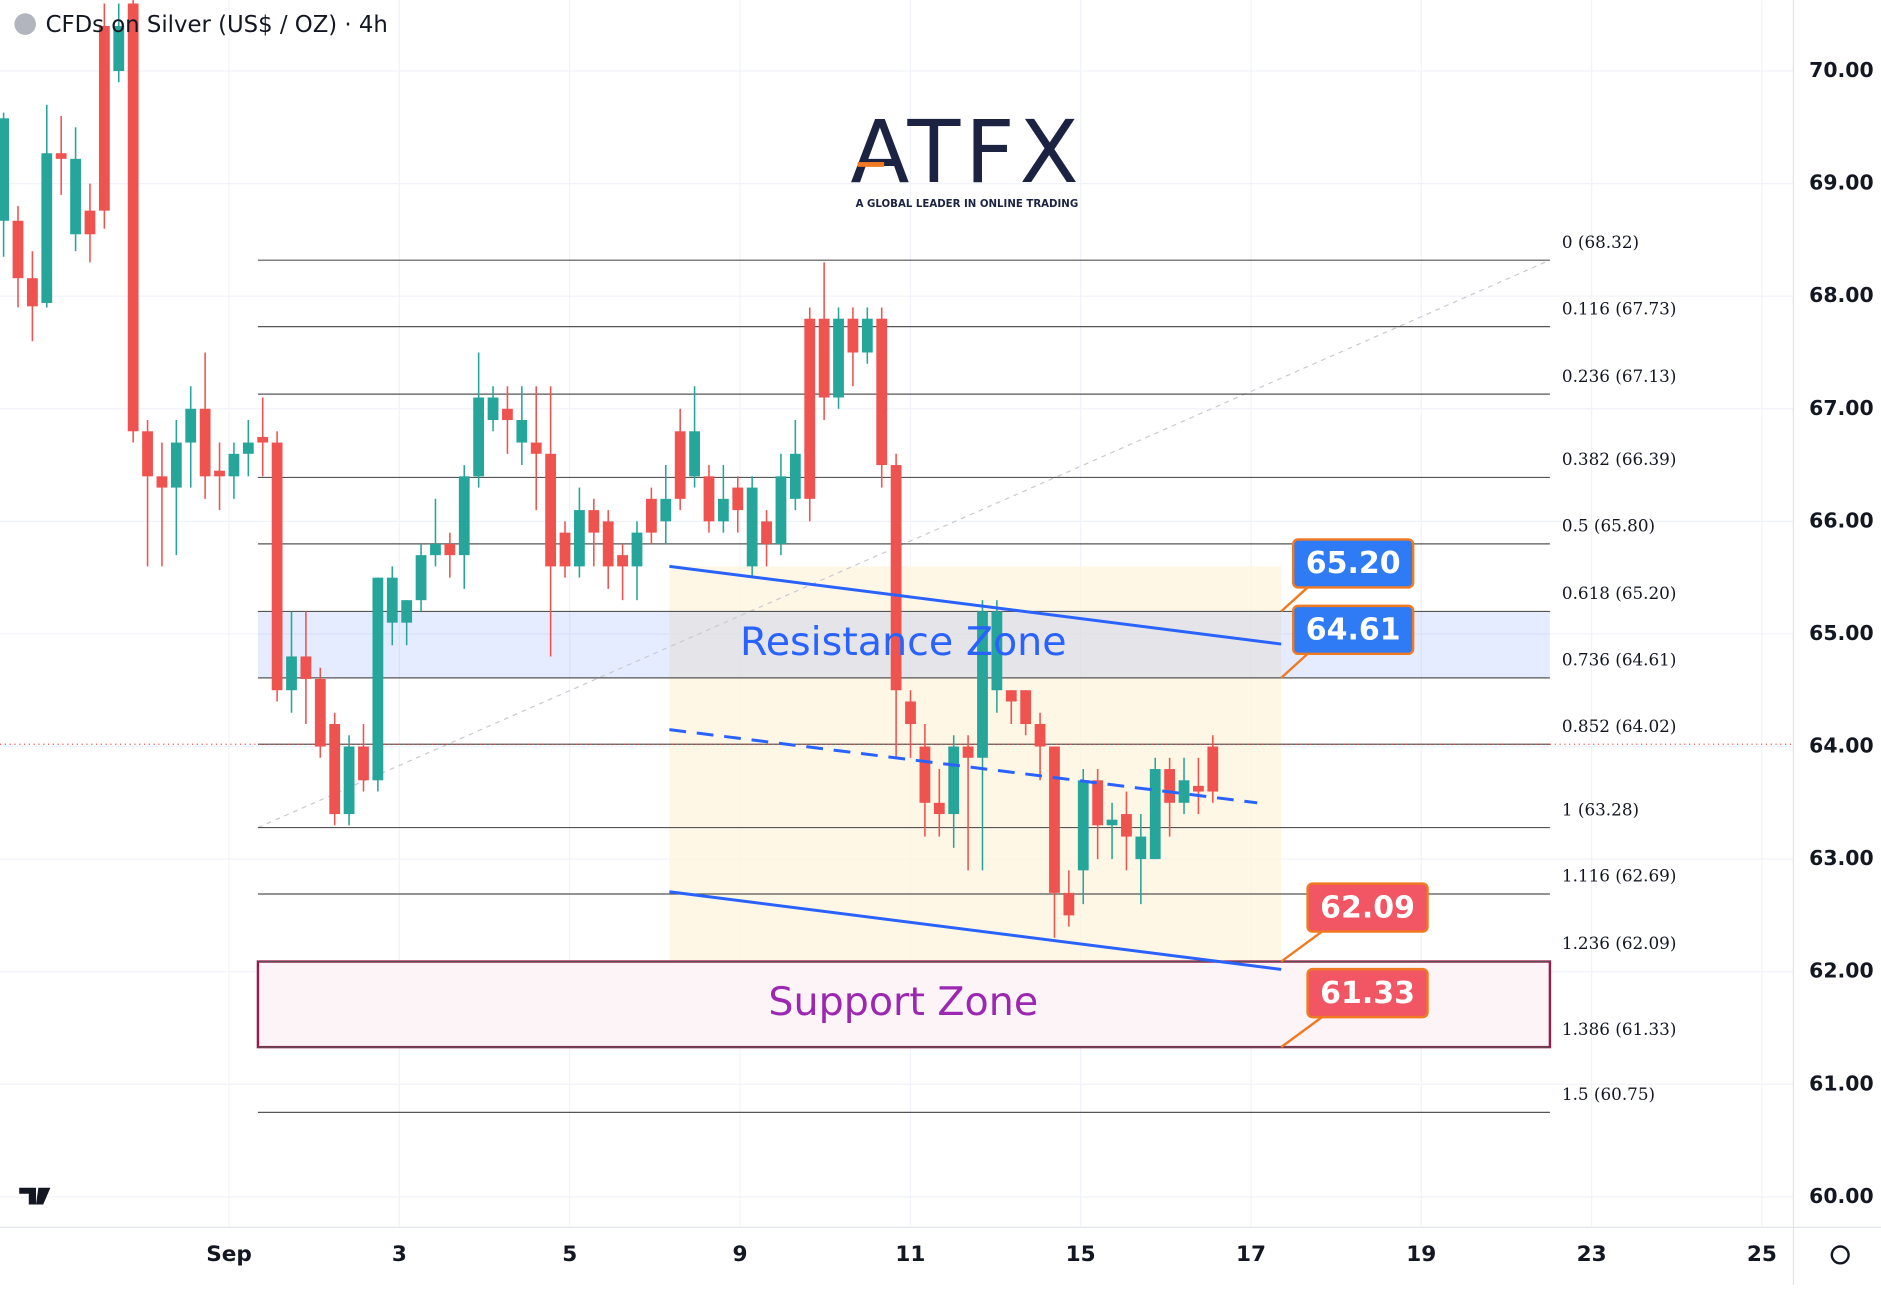 Image resolution: width=1881 pixels, height=1289 pixels. Describe the element at coordinates (1619, 376) in the screenshot. I see `fib-label: 0.236 (67.13)` at that location.